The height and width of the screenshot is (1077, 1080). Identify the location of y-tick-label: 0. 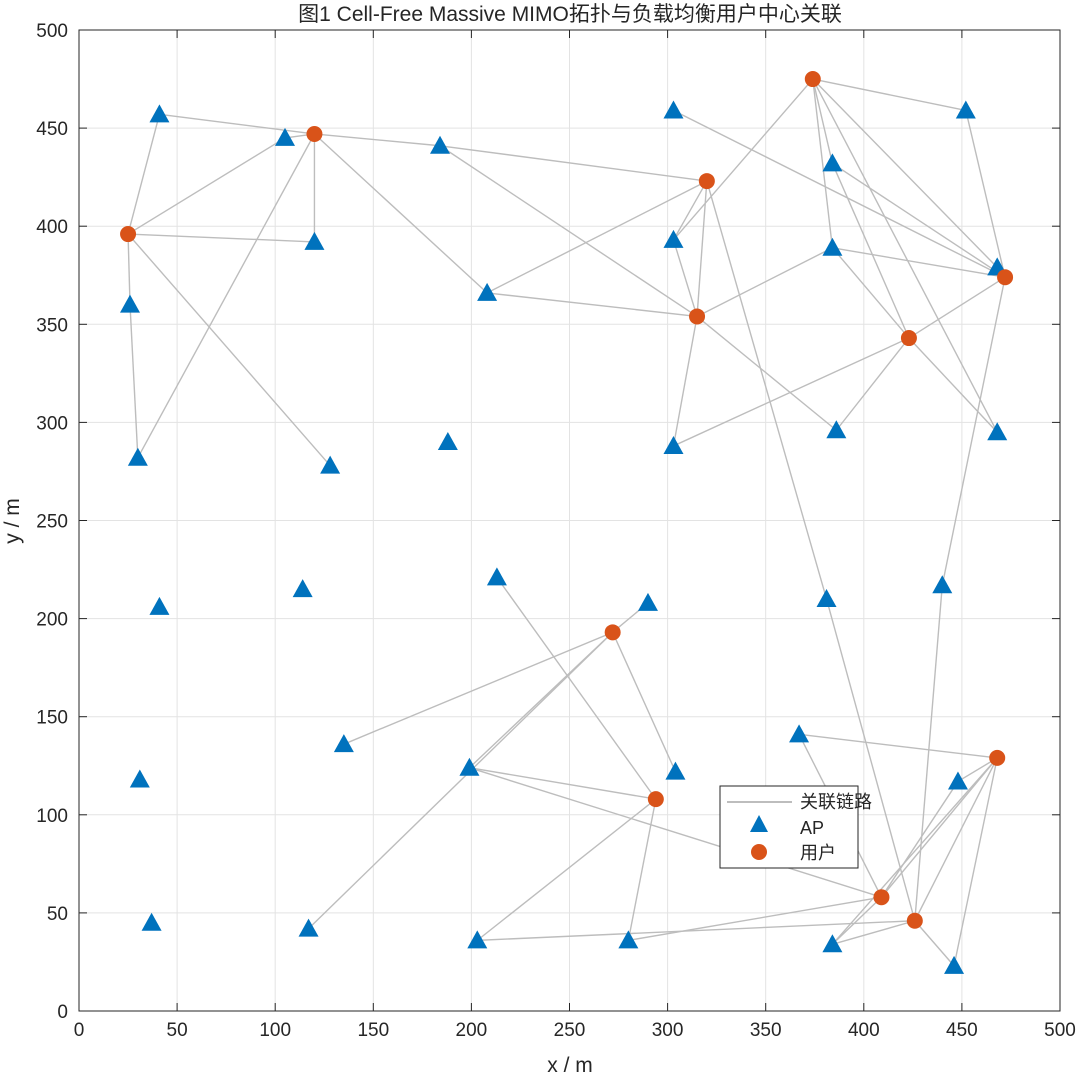
(62, 1012).